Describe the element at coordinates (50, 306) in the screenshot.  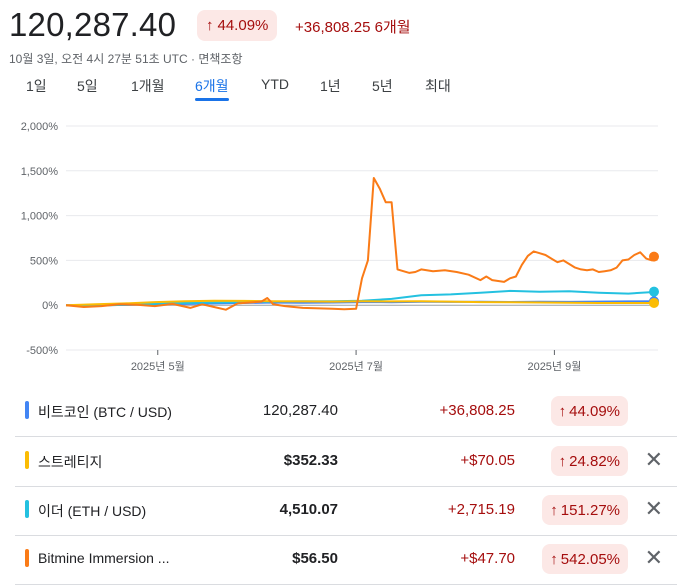
I see `y-tick-label: 0%` at that location.